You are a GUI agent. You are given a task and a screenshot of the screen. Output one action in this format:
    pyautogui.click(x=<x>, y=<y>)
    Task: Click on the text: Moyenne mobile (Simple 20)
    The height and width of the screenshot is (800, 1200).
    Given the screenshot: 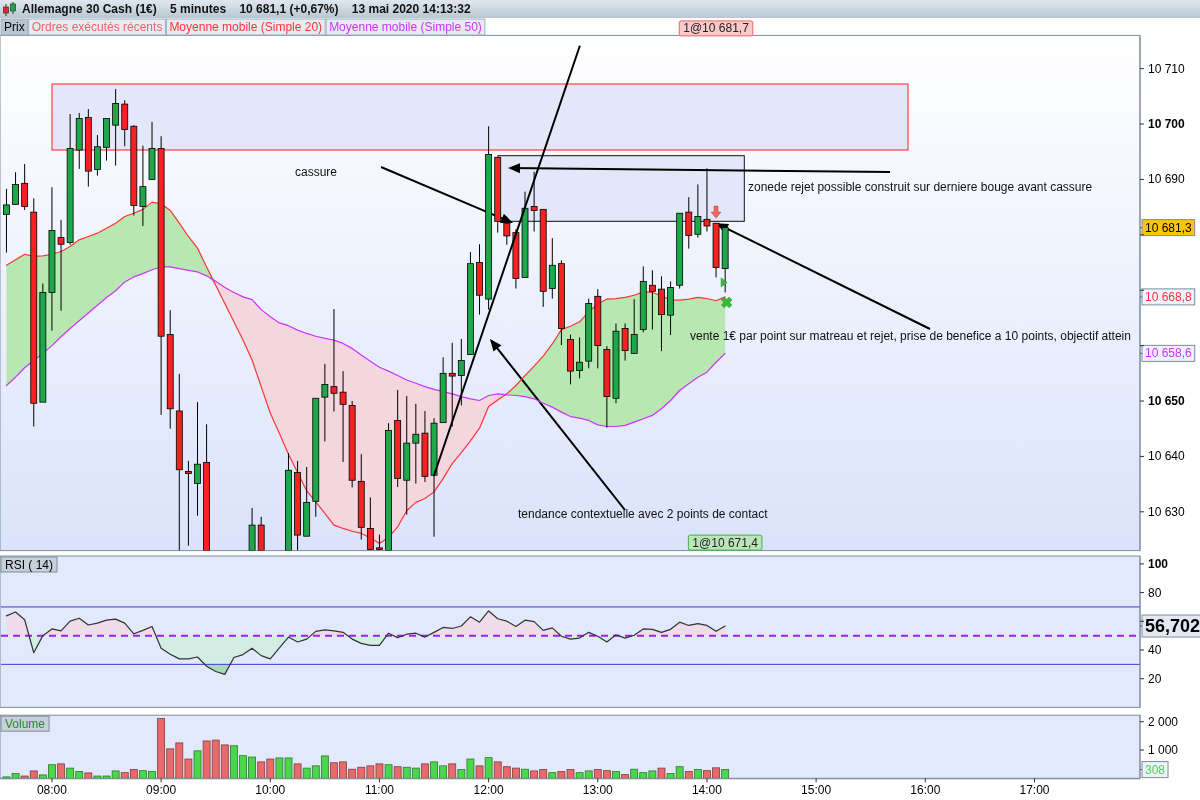 What is the action you would take?
    pyautogui.click(x=246, y=27)
    